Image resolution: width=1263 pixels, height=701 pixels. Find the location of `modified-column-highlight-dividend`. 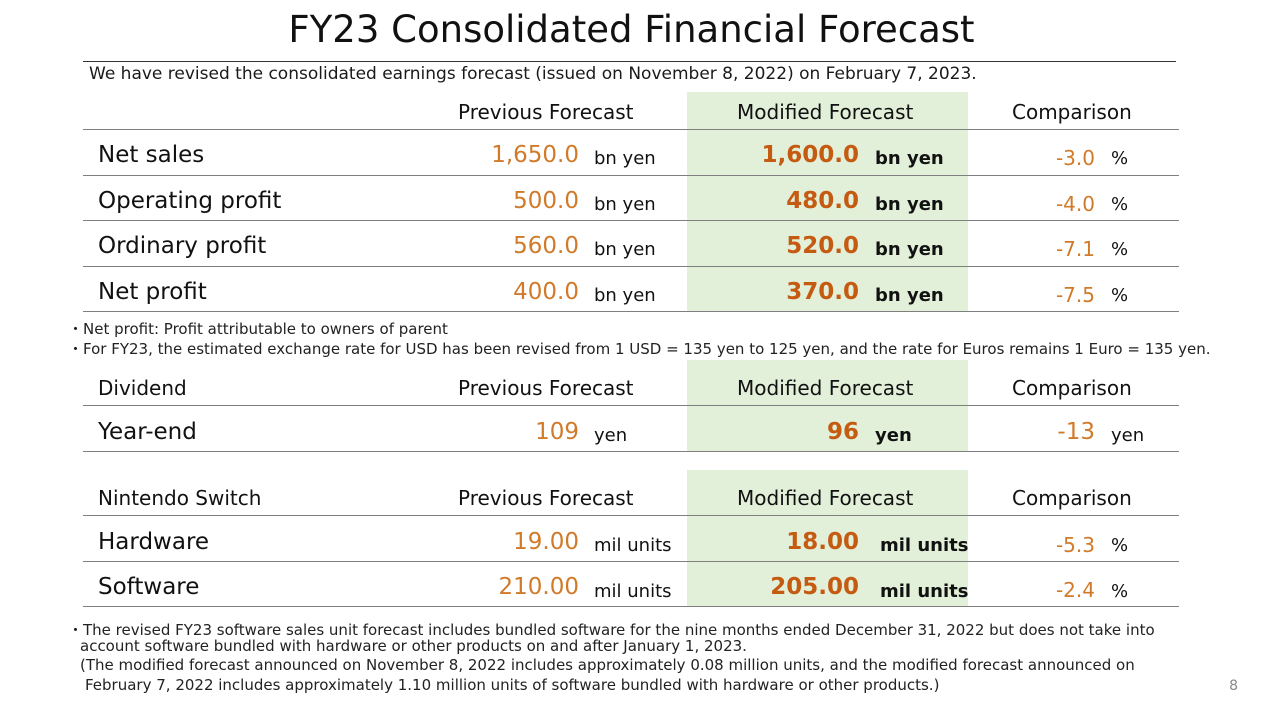

modified-column-highlight-dividend is located at coordinates (827, 406).